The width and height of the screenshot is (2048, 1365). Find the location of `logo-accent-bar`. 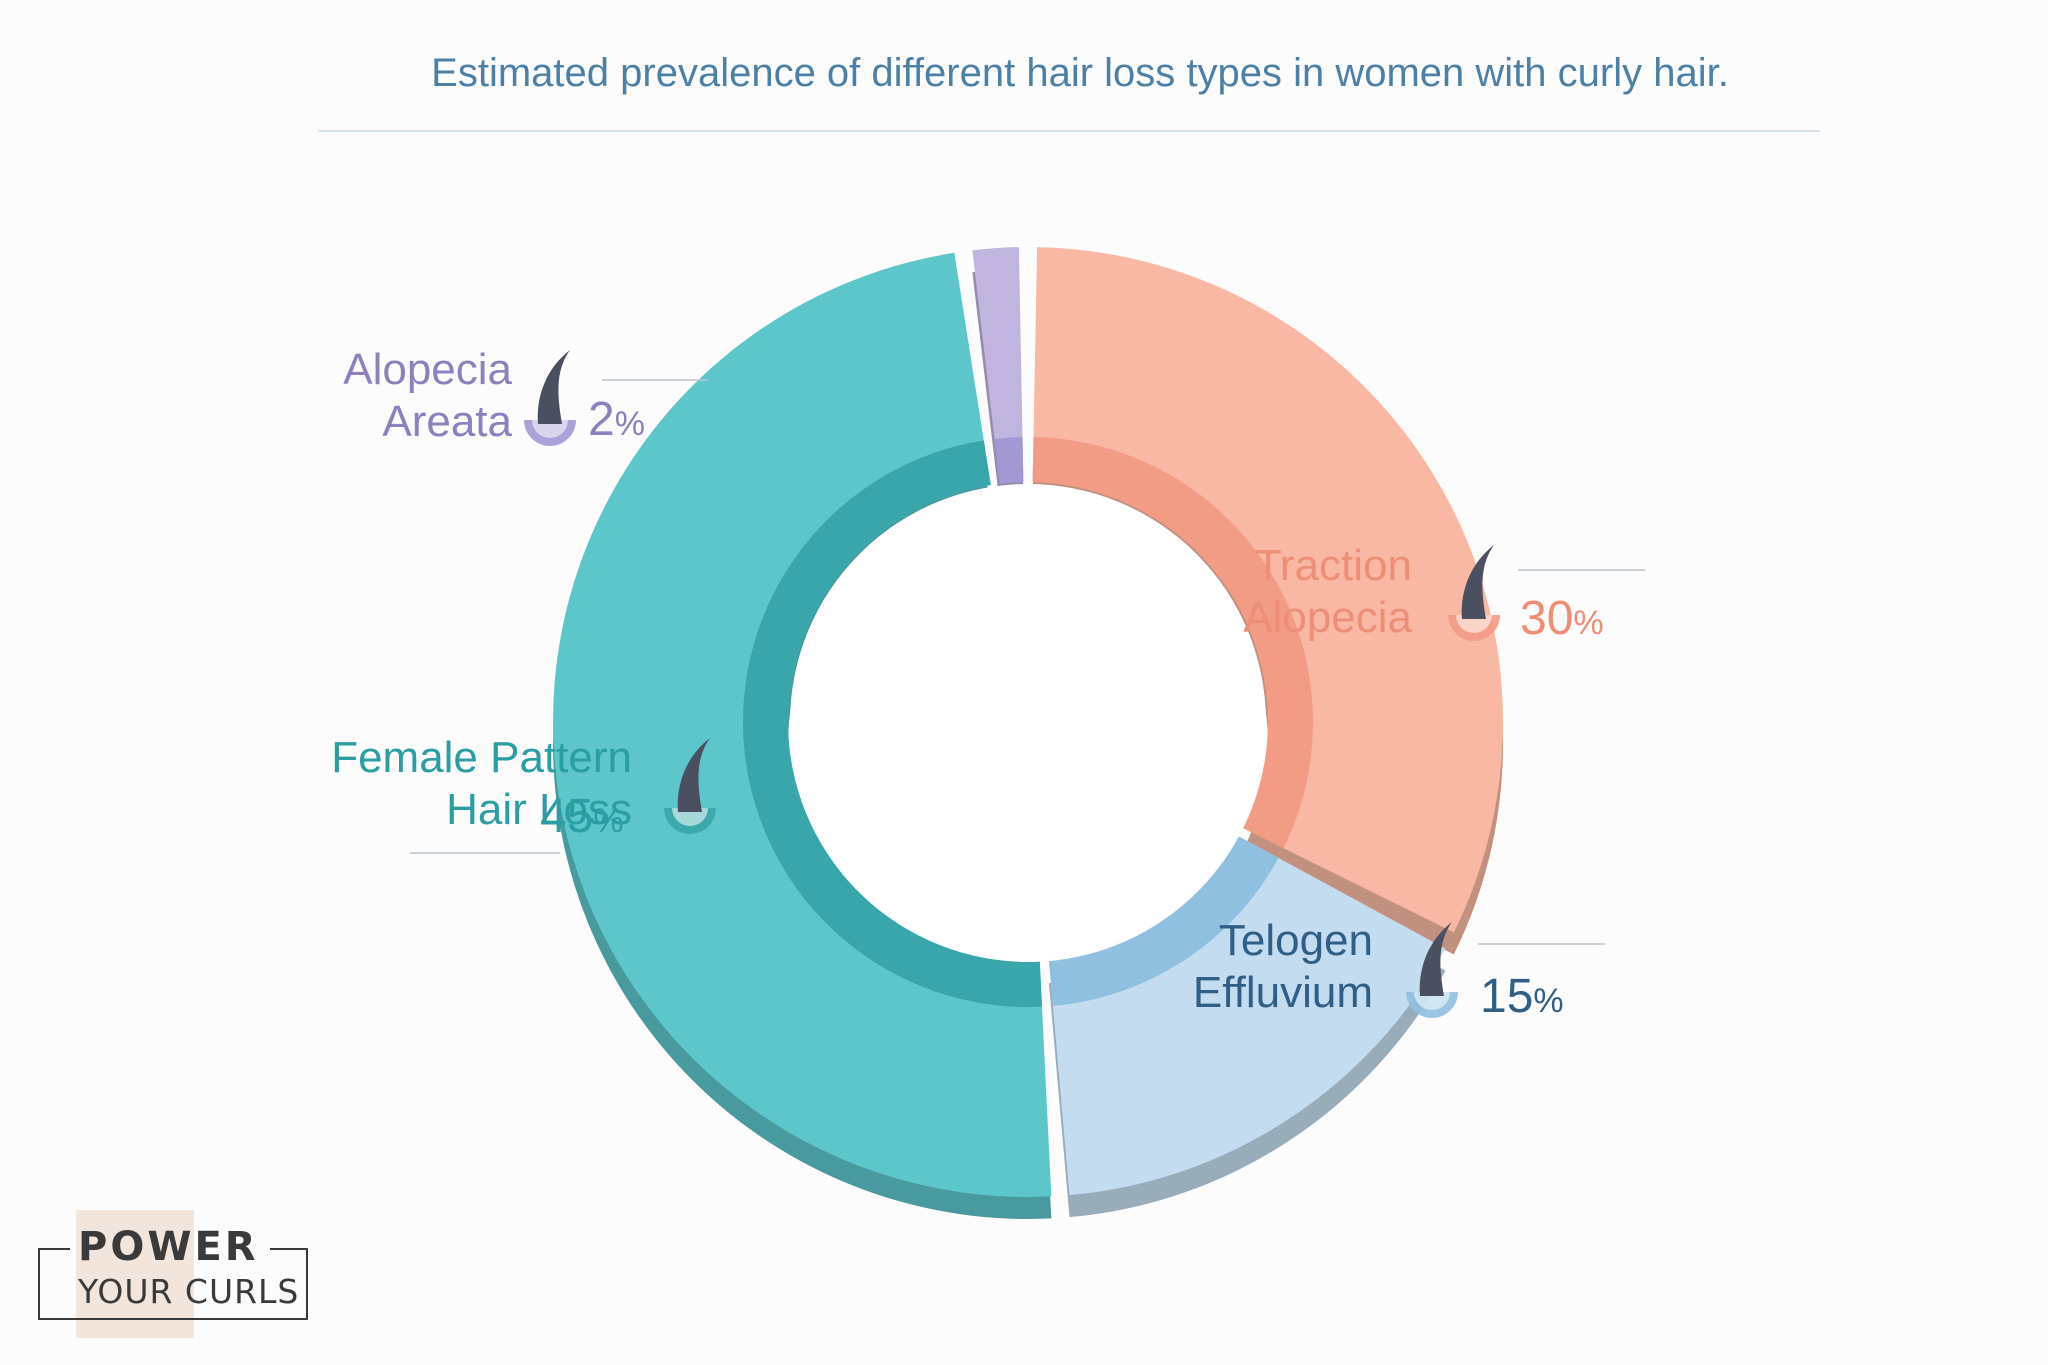

logo-accent-bar is located at coordinates (135, 1274).